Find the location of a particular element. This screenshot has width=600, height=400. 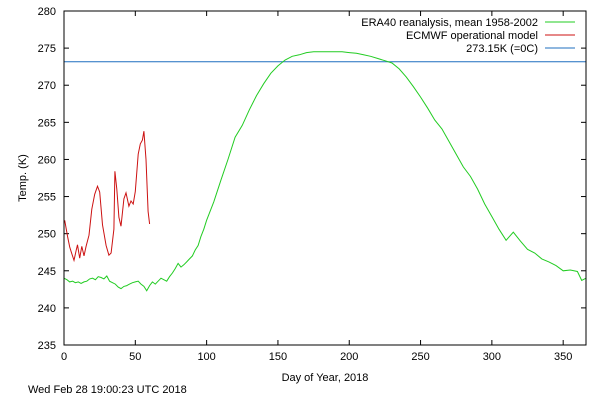

legend-entry-ecmwf: ECMWF operational model is located at coordinates (490, 36).